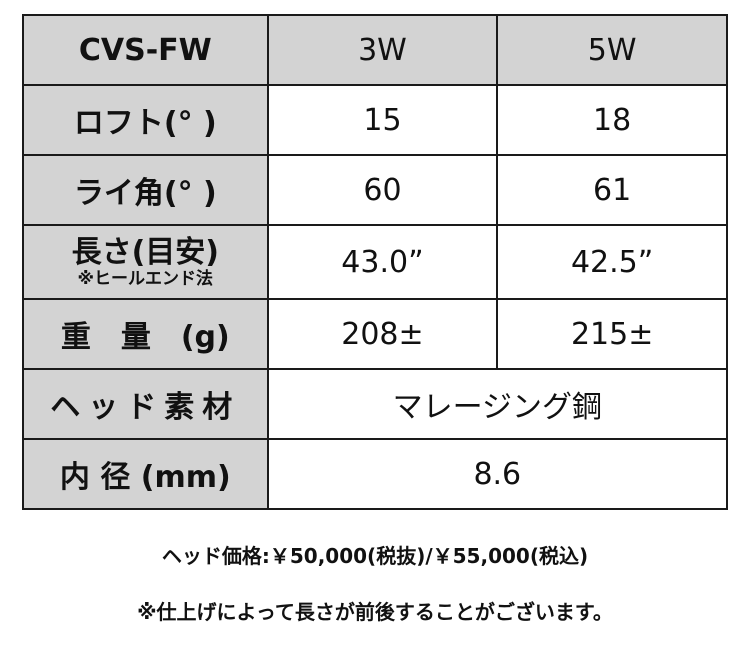 The image size is (750, 668). What do you see at coordinates (382, 334) in the screenshot?
I see `cell-3w: 208±` at bounding box center [382, 334].